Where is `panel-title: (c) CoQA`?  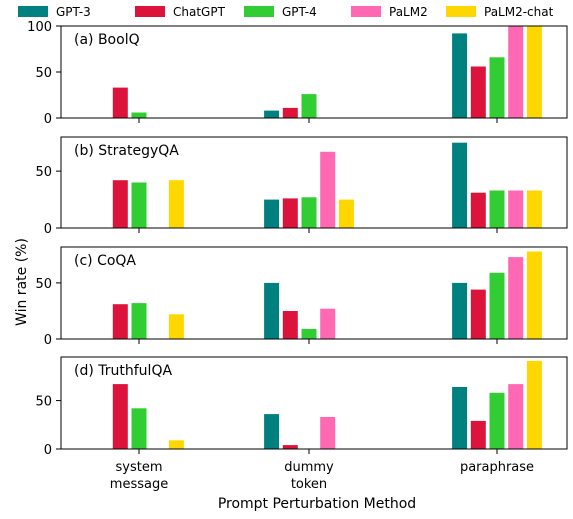 panel-title: (c) CoQA is located at coordinates (105, 261).